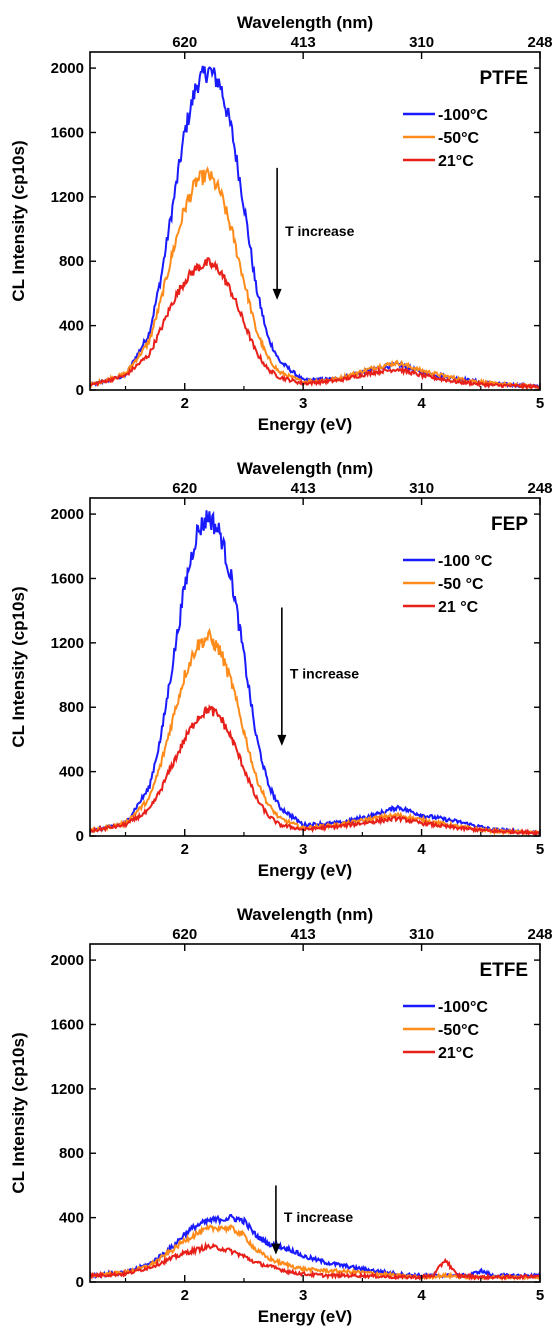 This screenshot has height=1336, width=554. What do you see at coordinates (461, 584) in the screenshot?
I see `legend-label: -50 °C` at bounding box center [461, 584].